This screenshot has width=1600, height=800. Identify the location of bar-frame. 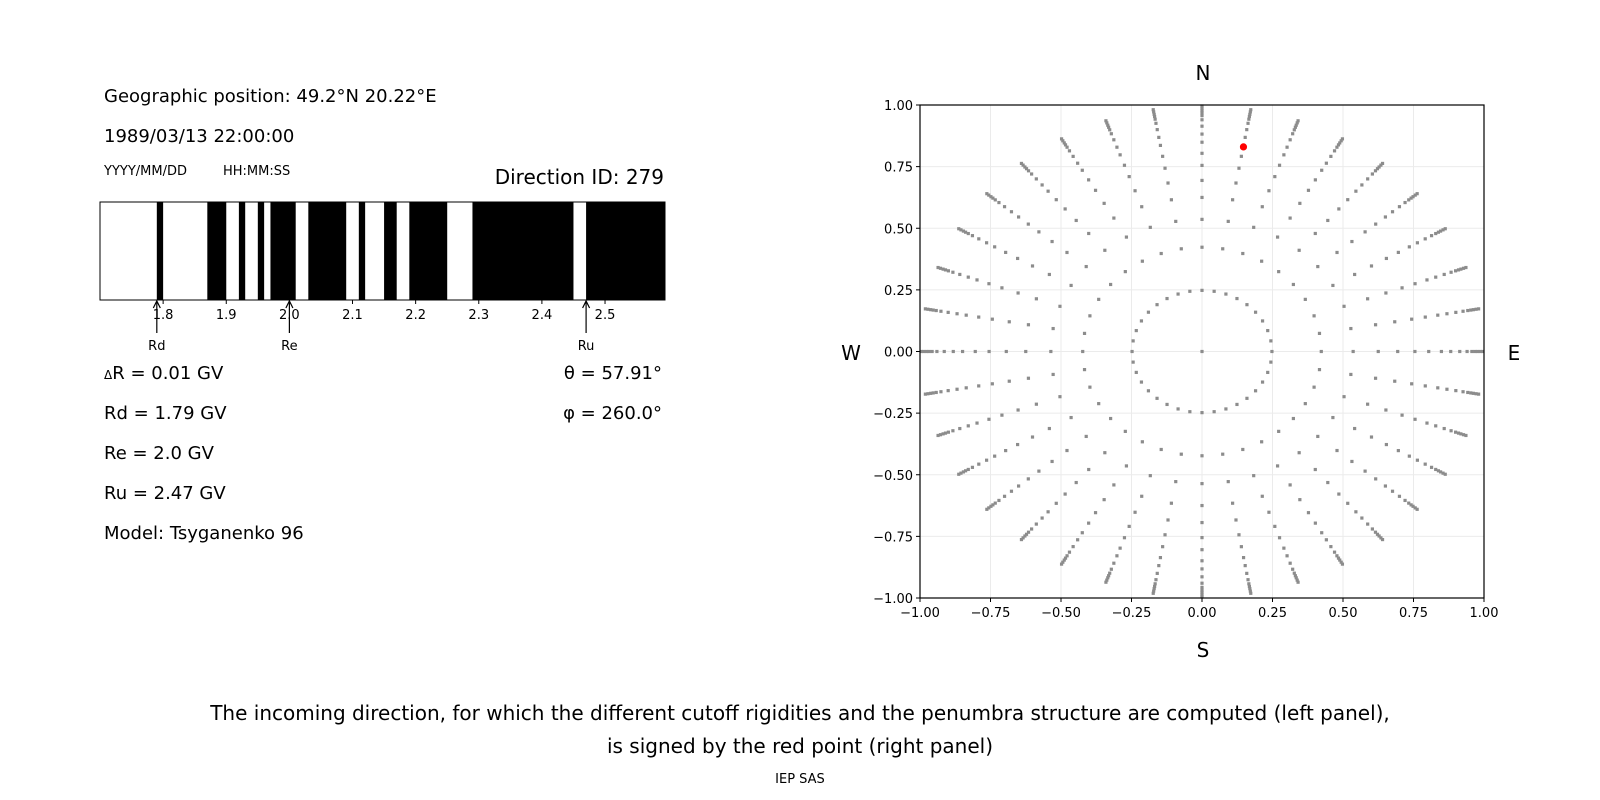
(382, 251).